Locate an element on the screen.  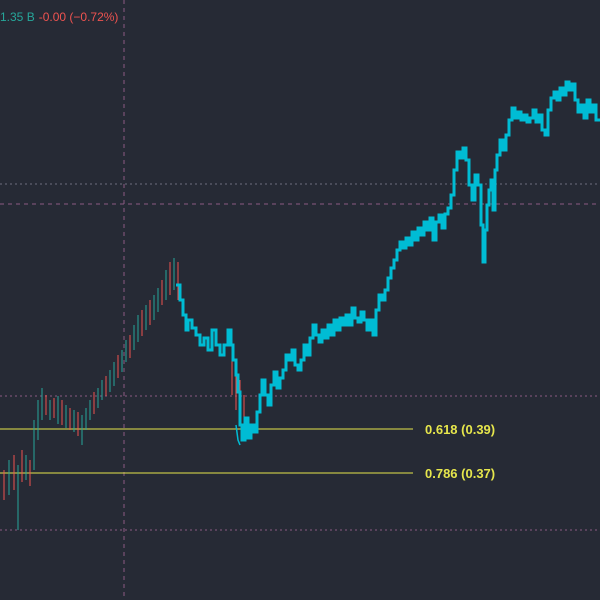
series-legend: 1.35 B -0.00 (−0.72%) is located at coordinates (59, 17).